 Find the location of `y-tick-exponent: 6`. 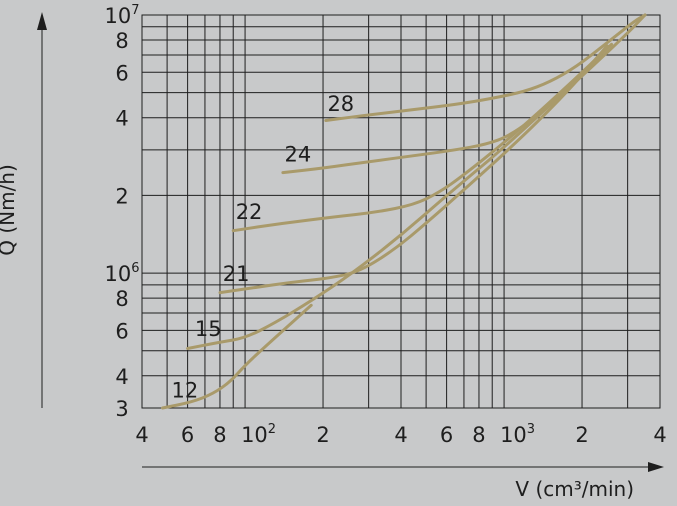

y-tick-exponent: 6 is located at coordinates (135, 268).